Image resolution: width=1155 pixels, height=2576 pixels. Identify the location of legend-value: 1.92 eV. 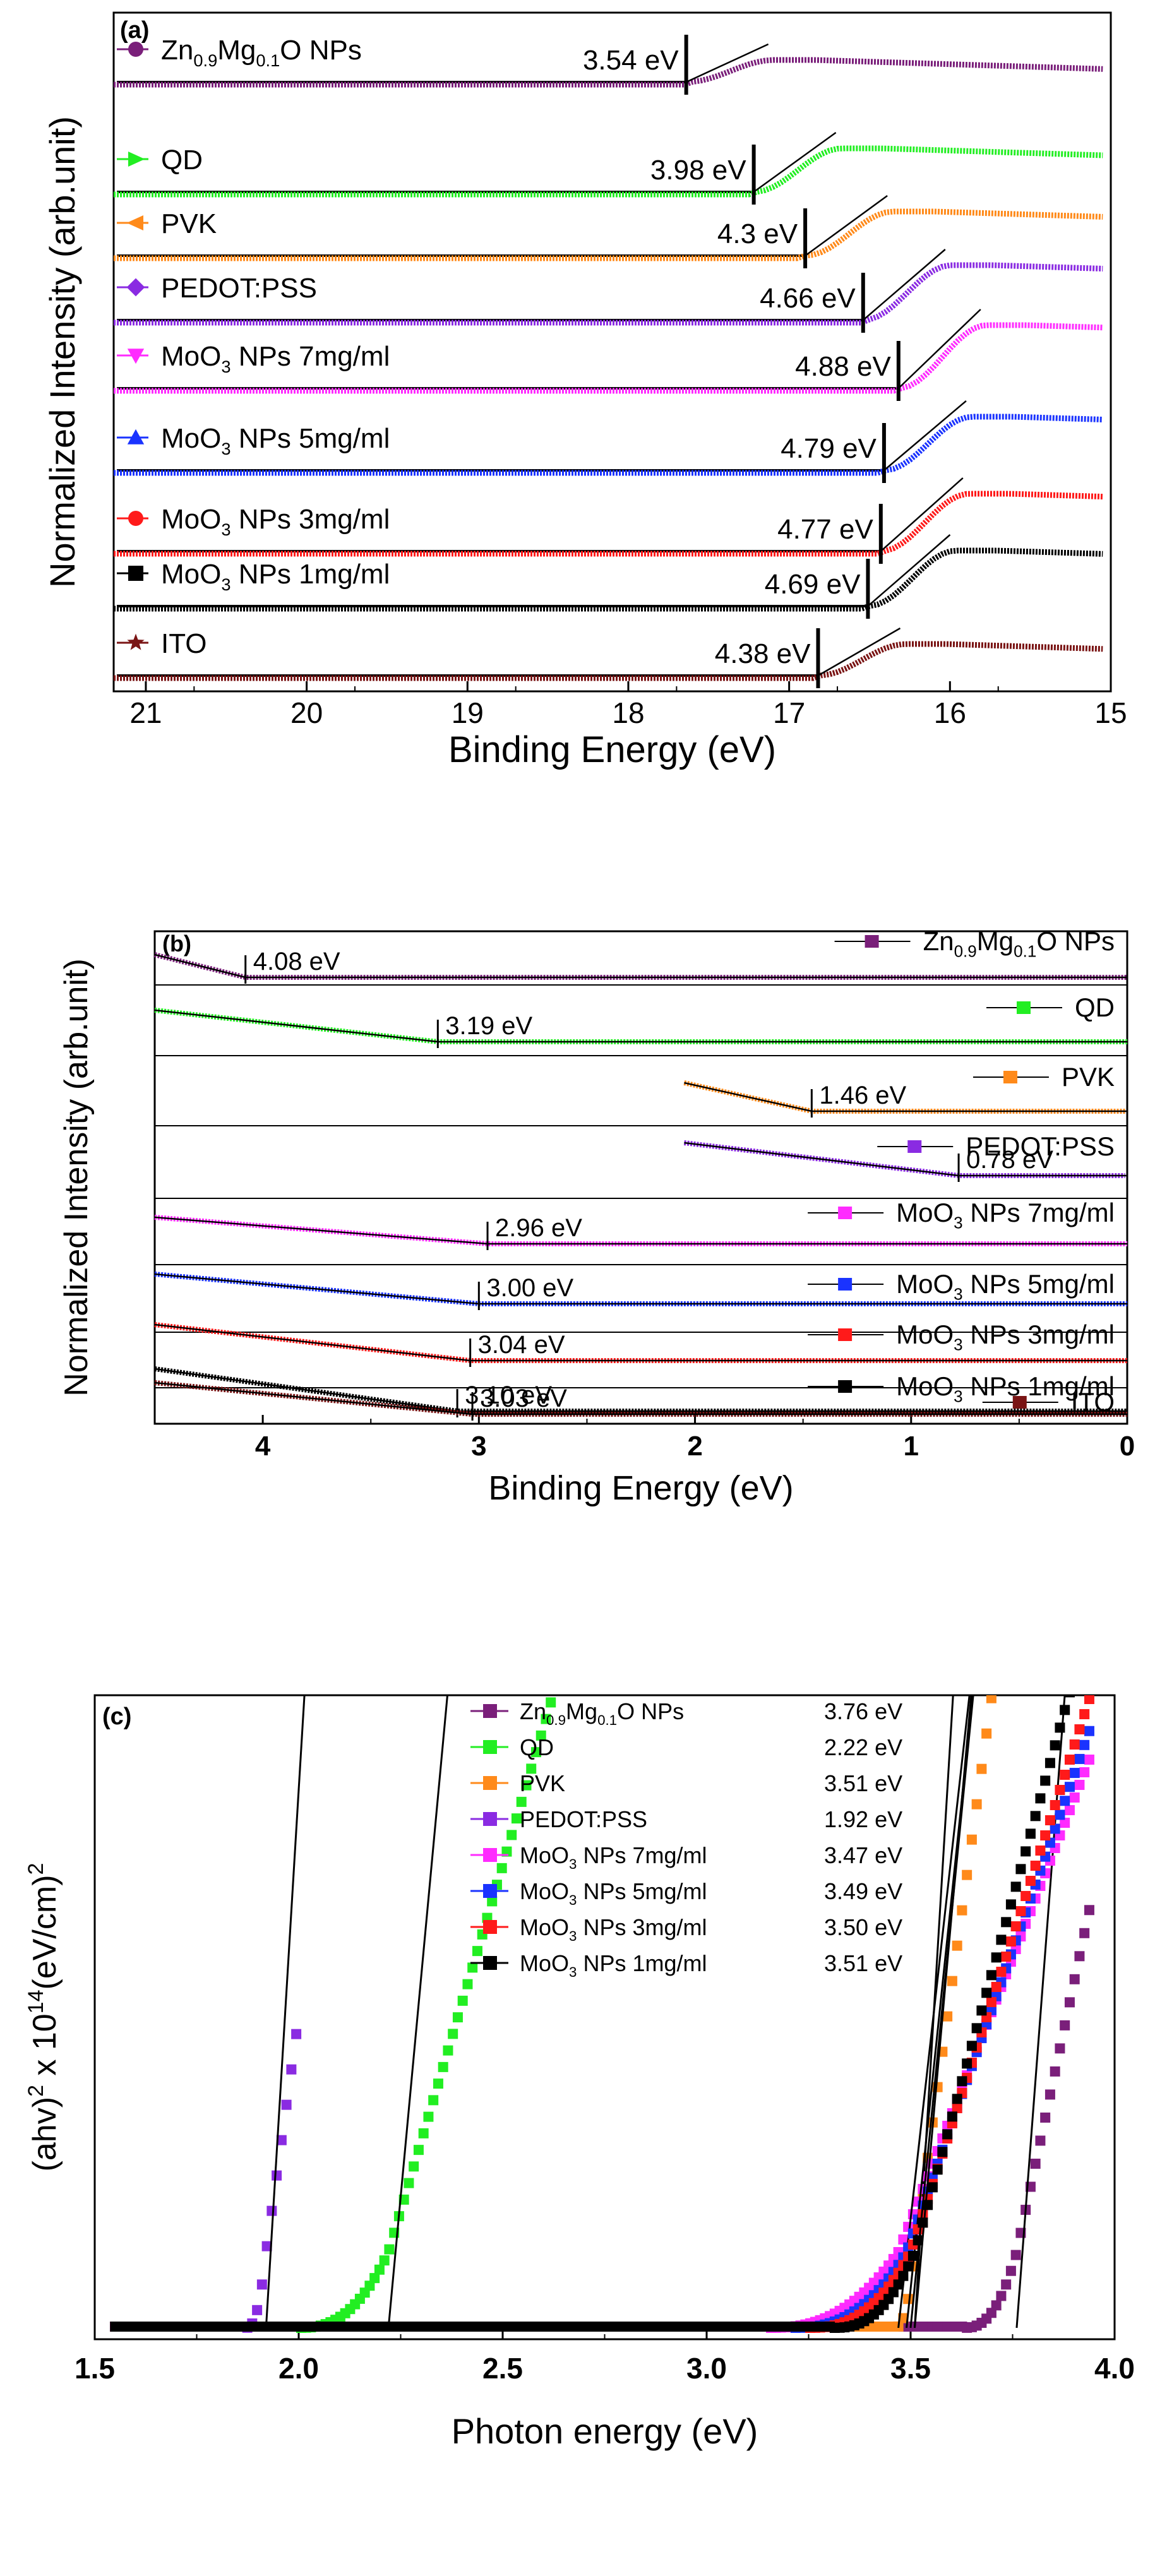
(863, 1819).